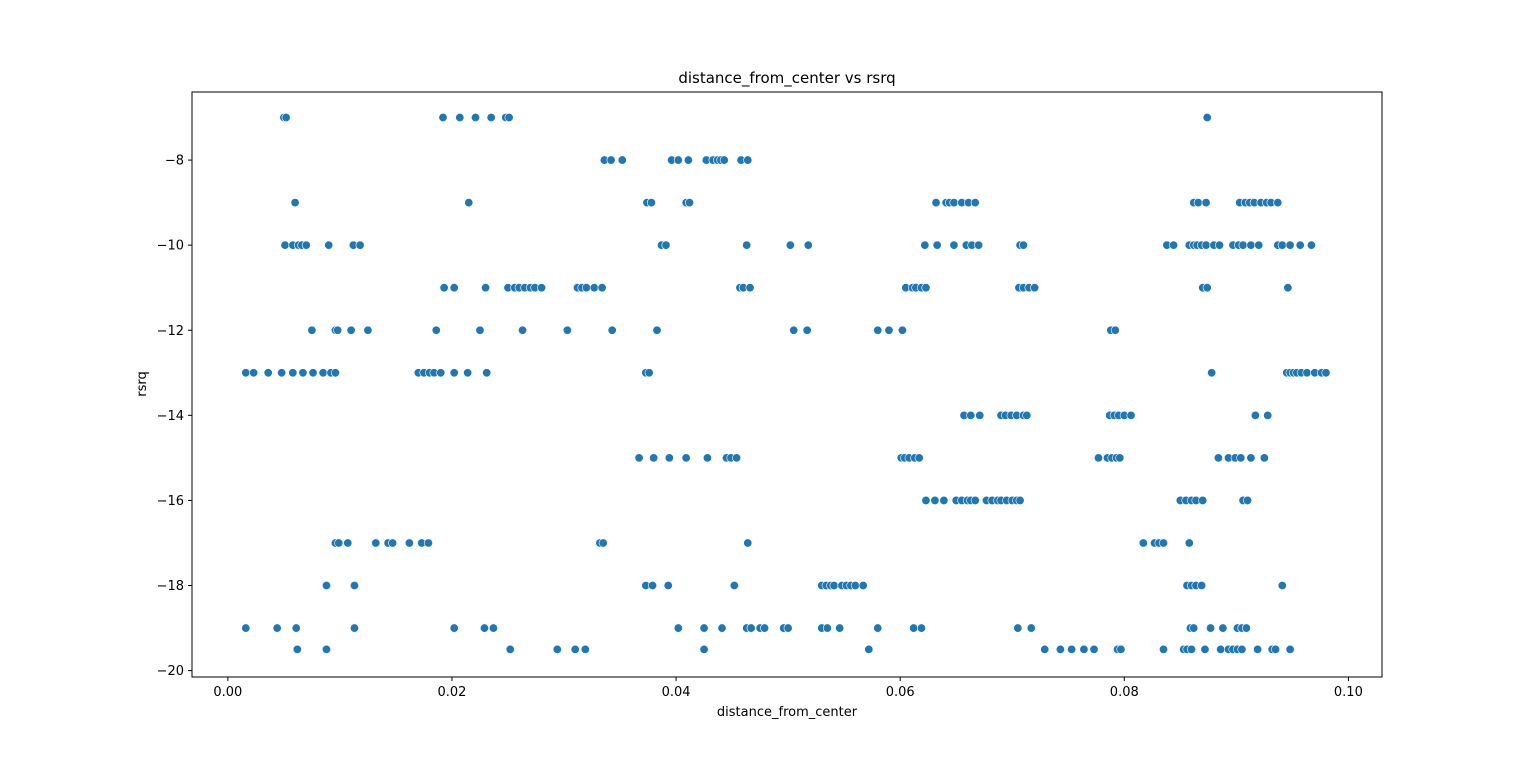 This screenshot has width=1536, height=759. What do you see at coordinates (451, 692) in the screenshot?
I see `x-tick-label: 0.02` at bounding box center [451, 692].